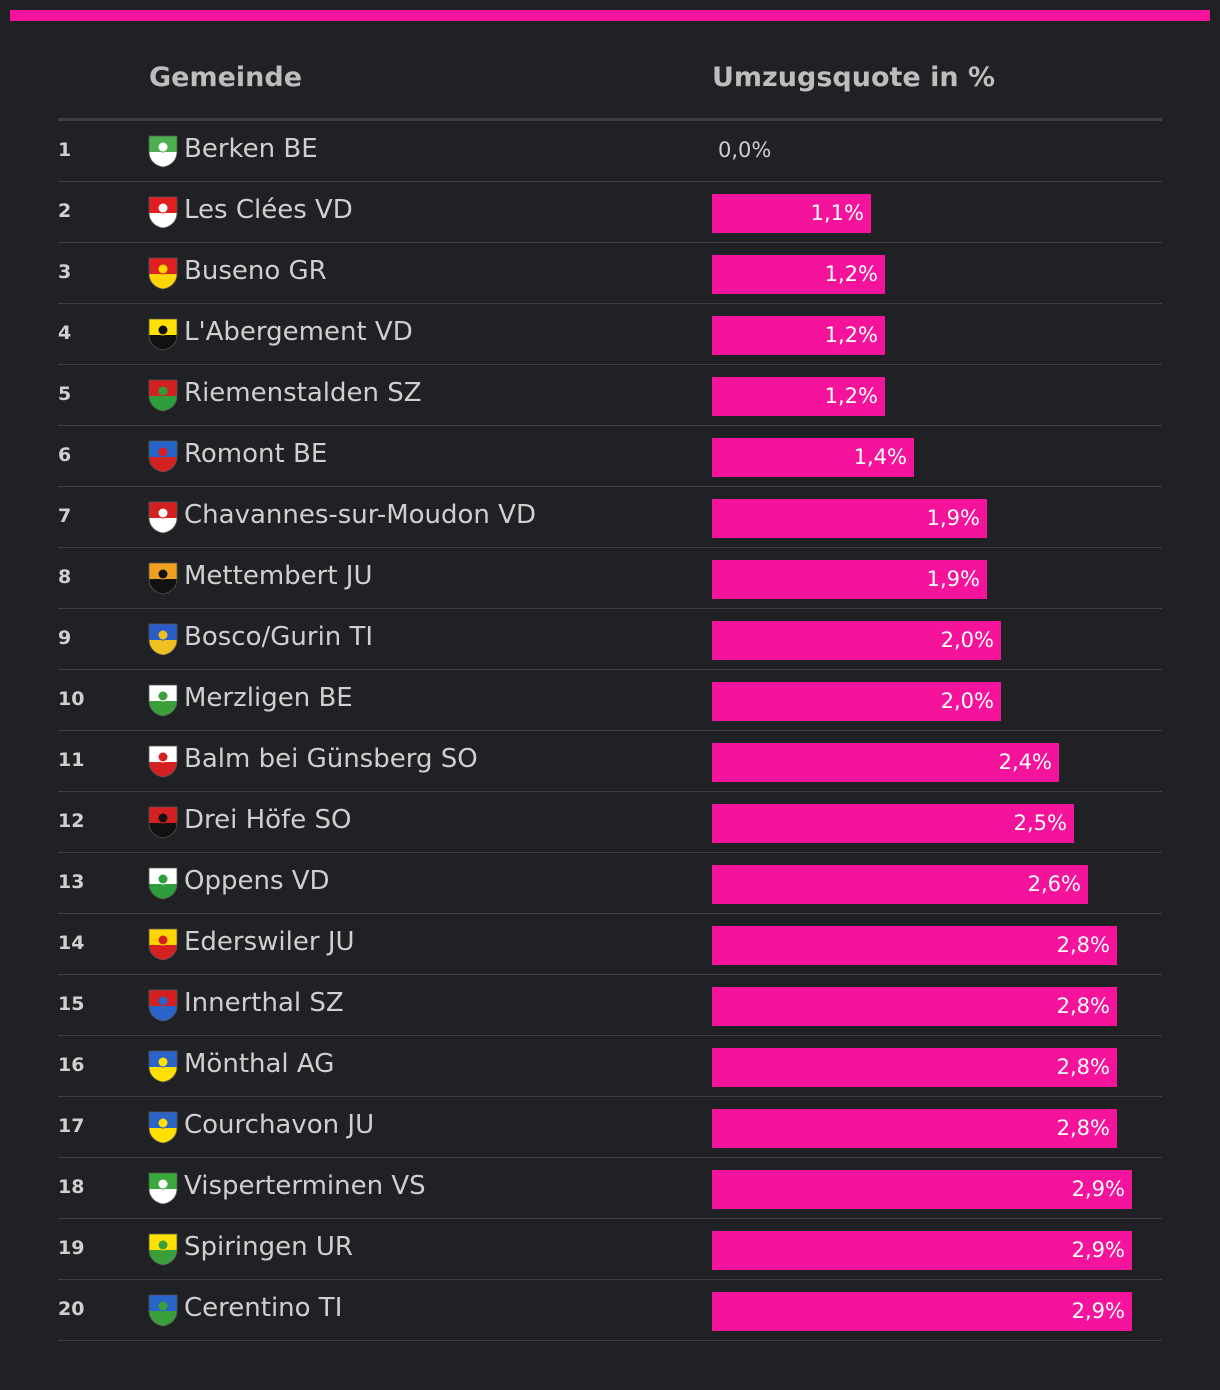 The height and width of the screenshot is (1390, 1220). What do you see at coordinates (226, 77) in the screenshot?
I see `column-header-gemeinde: Gemeinde` at bounding box center [226, 77].